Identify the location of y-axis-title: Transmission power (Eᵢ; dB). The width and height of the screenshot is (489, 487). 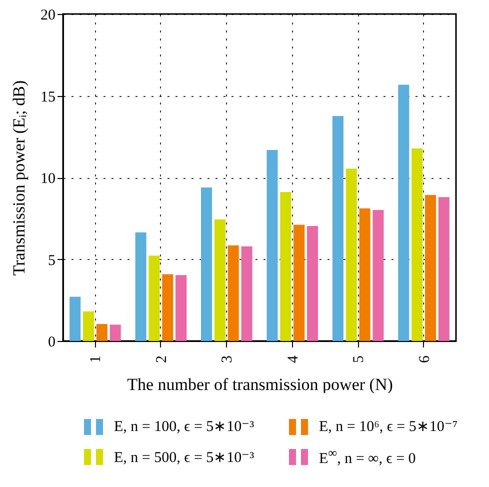
(19, 178).